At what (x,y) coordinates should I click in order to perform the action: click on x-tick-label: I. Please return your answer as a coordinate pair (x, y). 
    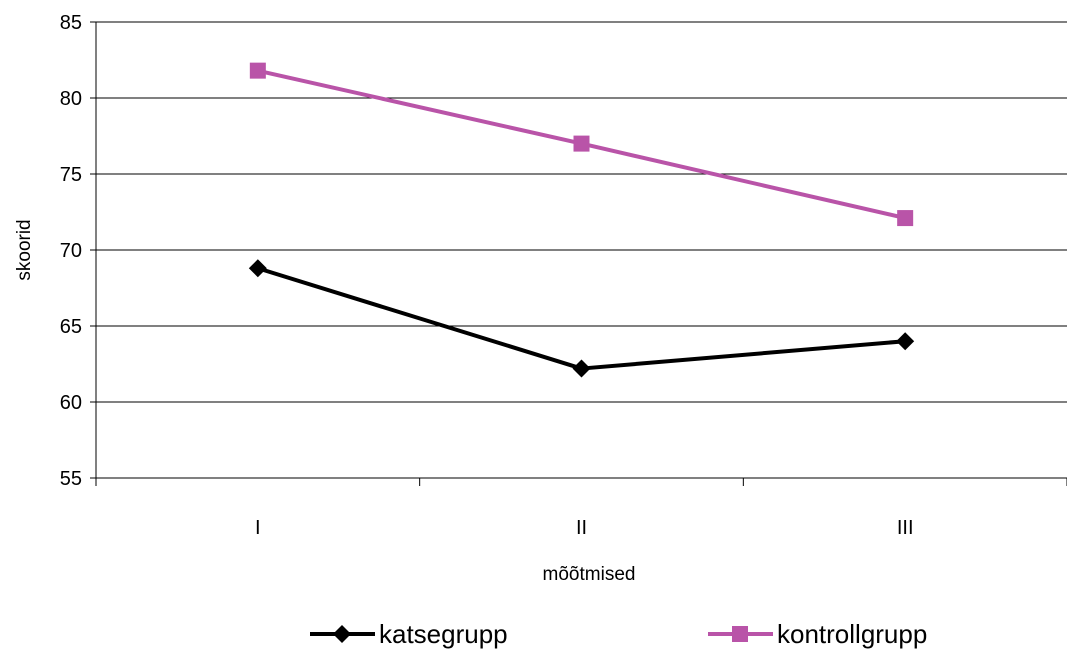
    Looking at the image, I should click on (258, 528).